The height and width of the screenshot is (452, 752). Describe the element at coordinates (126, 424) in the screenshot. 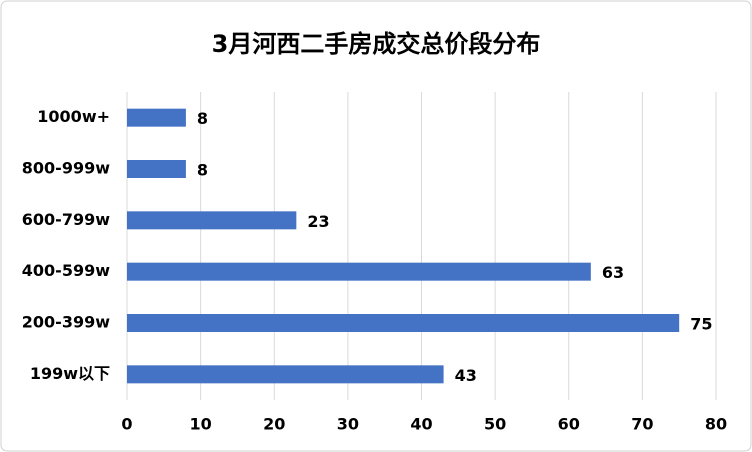

I see `x-tick-label: 0` at that location.